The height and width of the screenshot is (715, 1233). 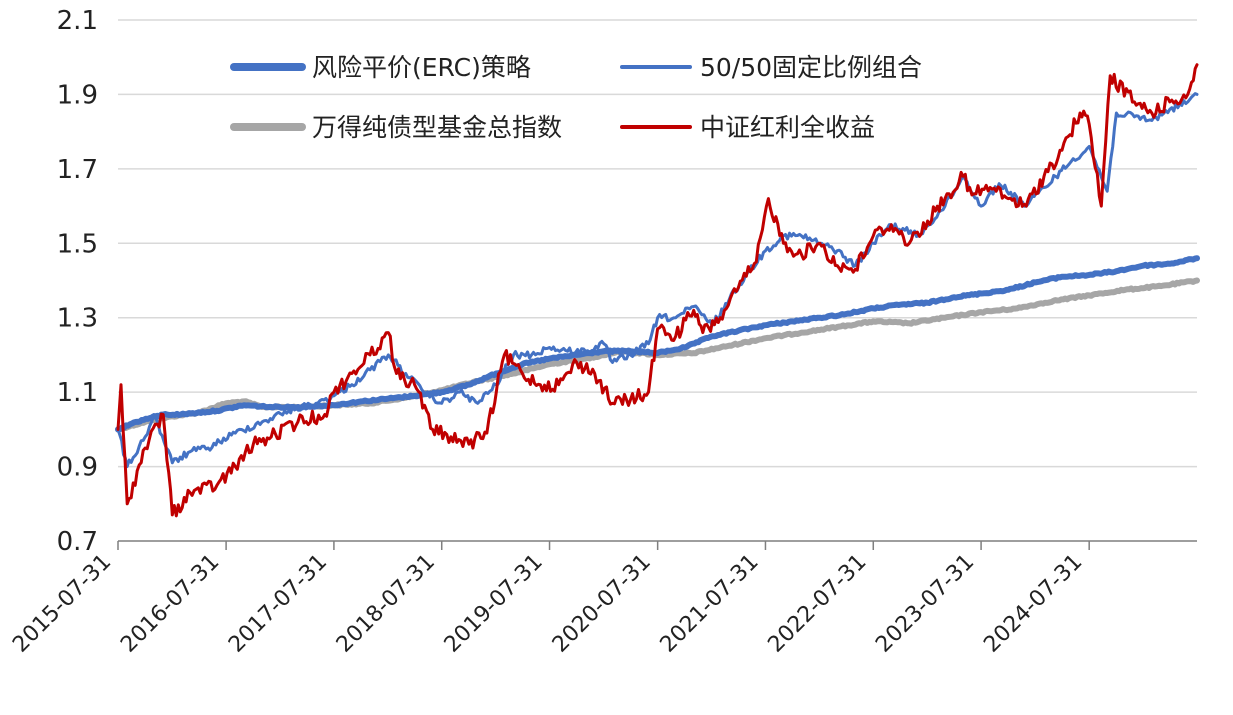 I want to click on x-tick-label: 2020-07-31, so click(x=602, y=604).